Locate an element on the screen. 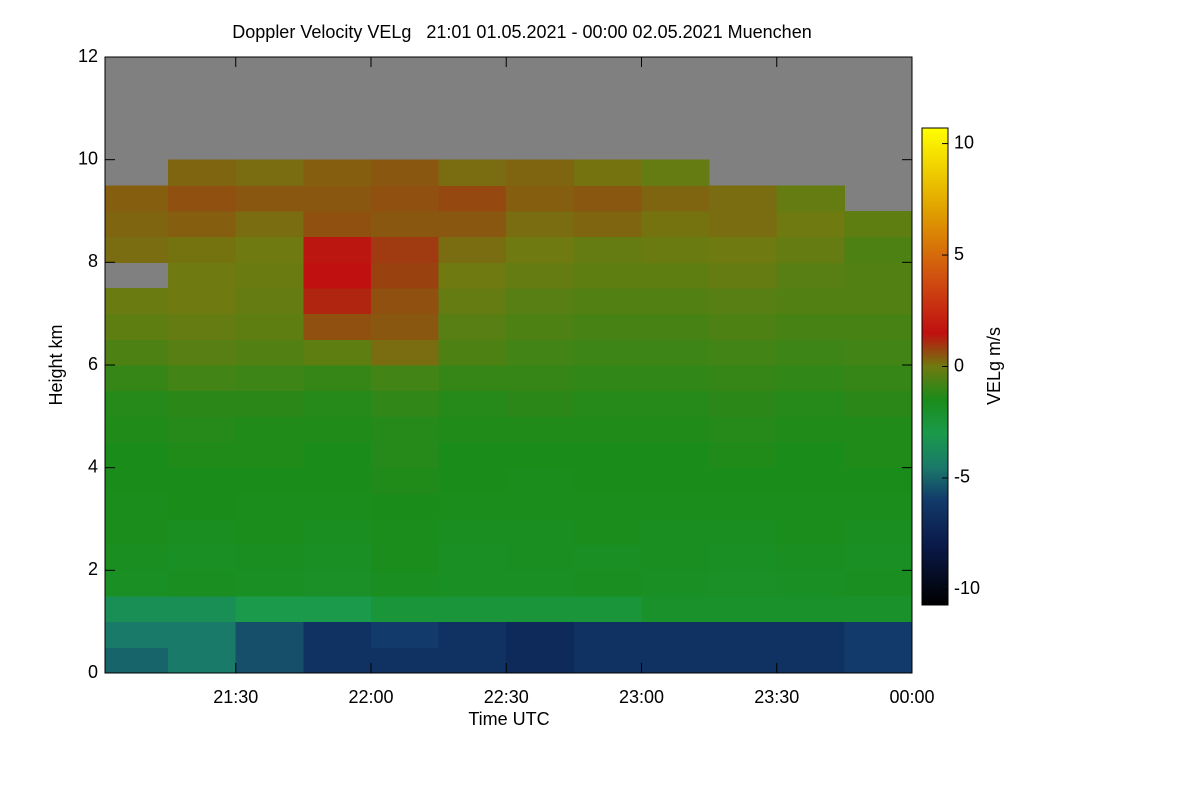 The image size is (1200, 805). colorbar-tick-label: 0 is located at coordinates (959, 365).